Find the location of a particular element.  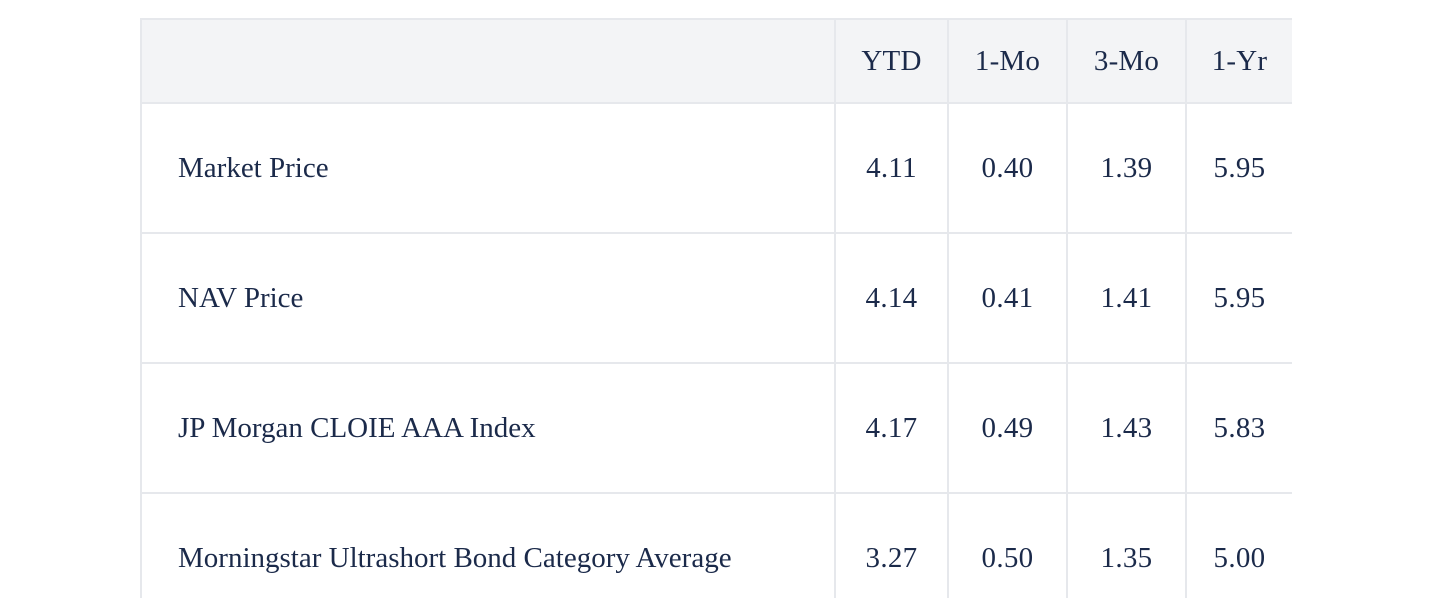

header-1-month: 1-Mo is located at coordinates (1007, 61).